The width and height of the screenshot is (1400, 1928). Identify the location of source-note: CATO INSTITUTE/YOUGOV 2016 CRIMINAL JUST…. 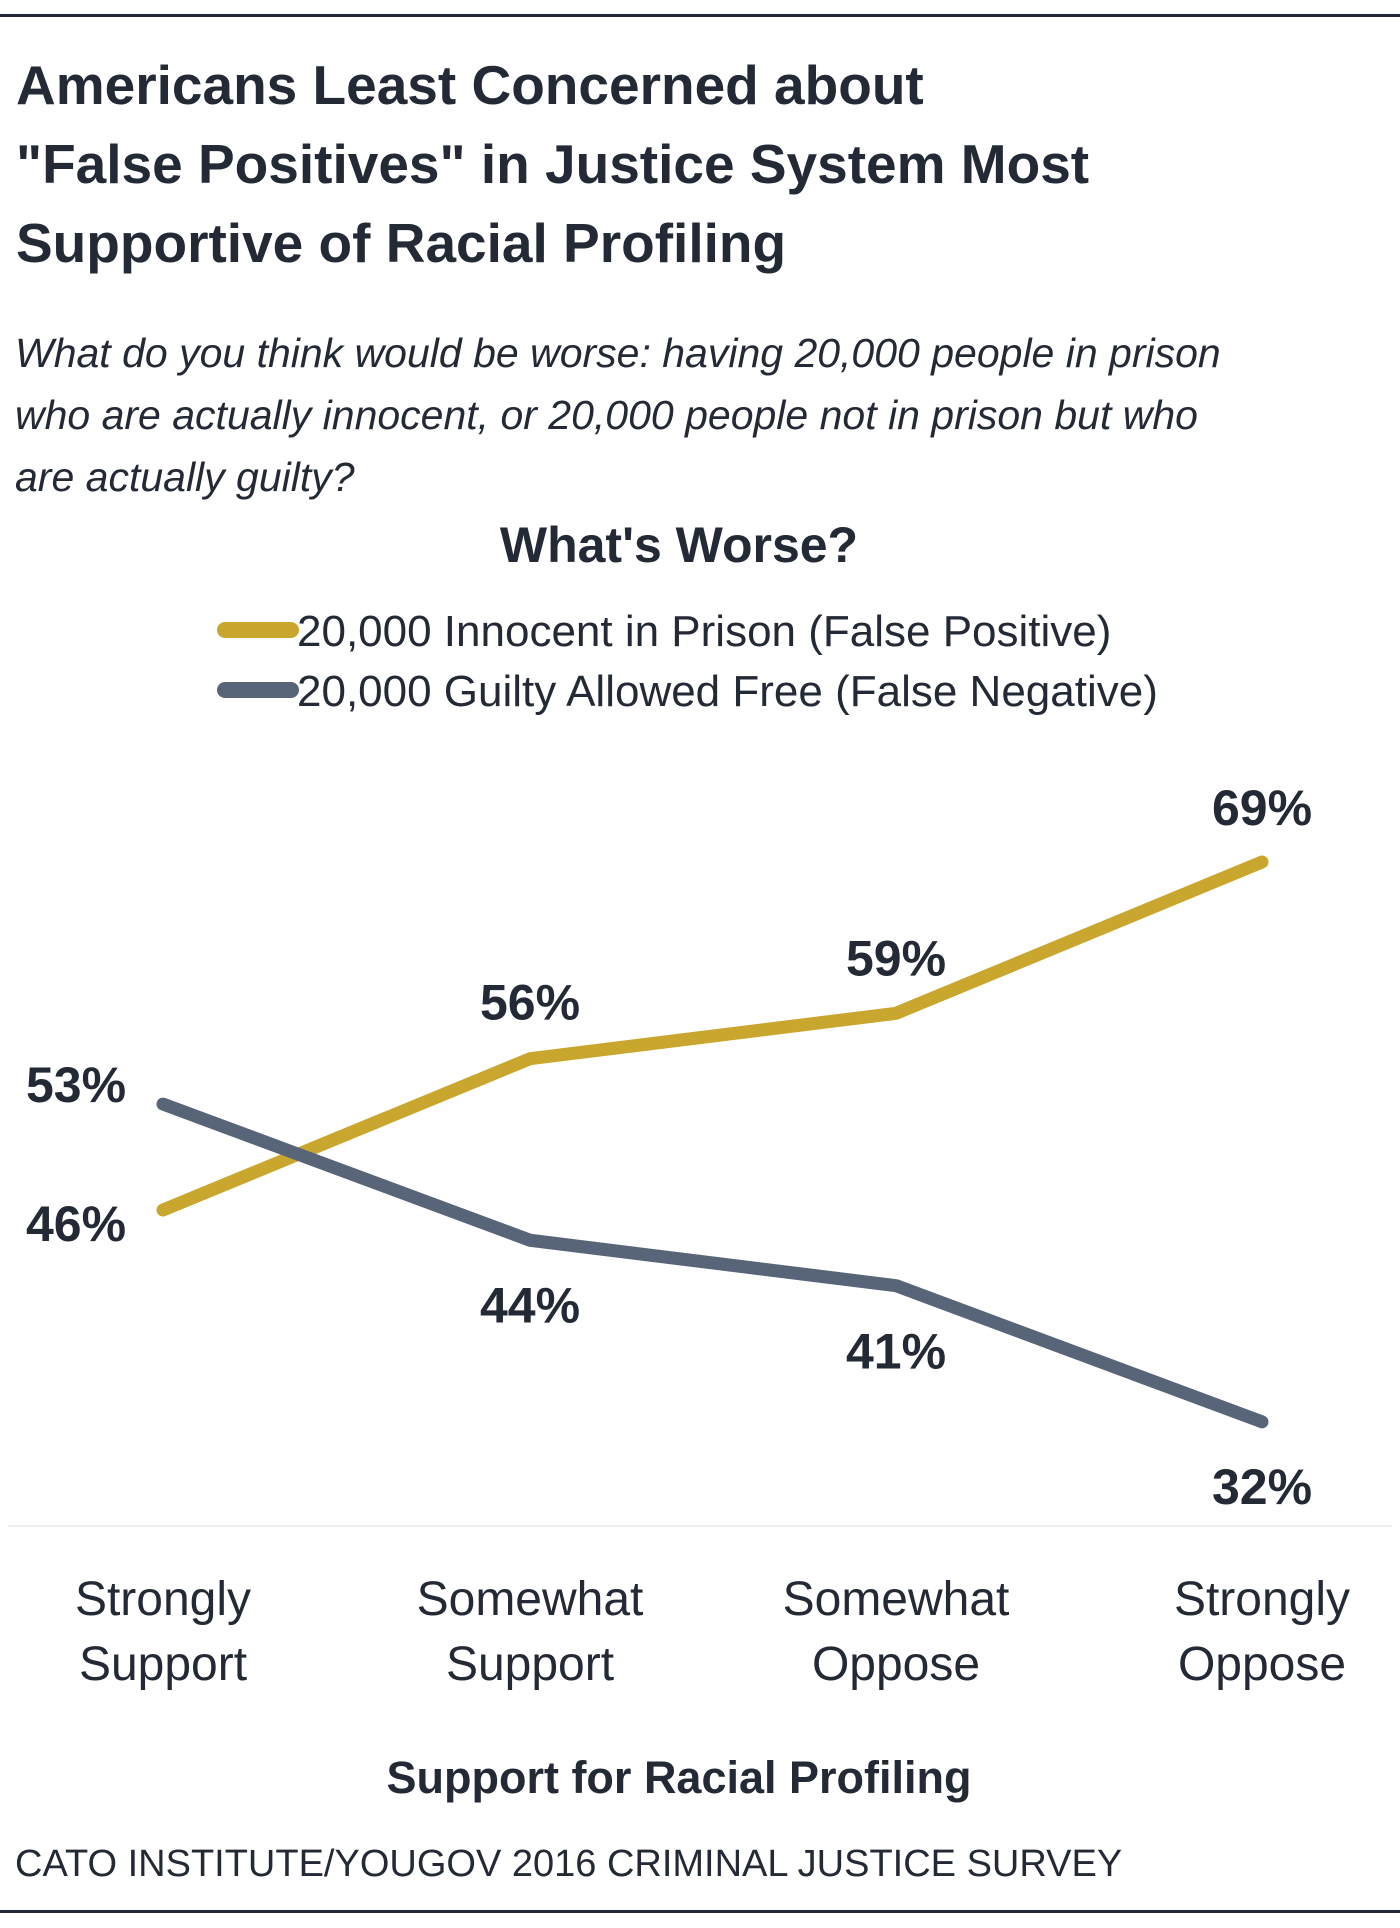
(568, 1864).